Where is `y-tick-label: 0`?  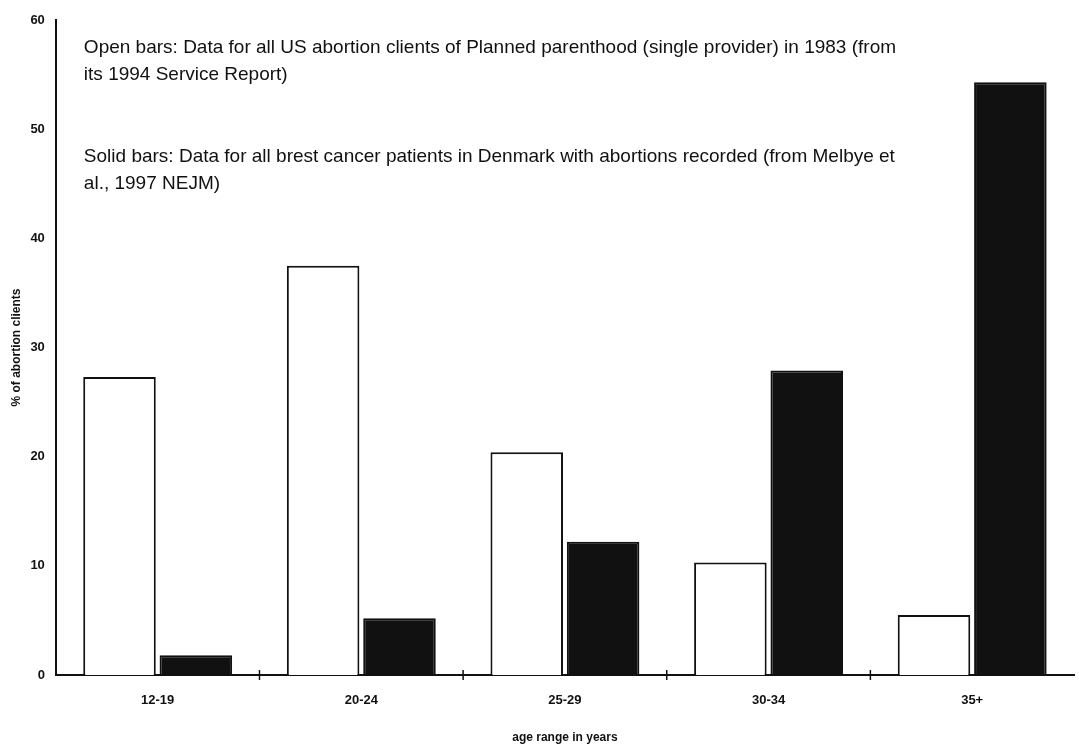
y-tick-label: 0 is located at coordinates (41, 674).